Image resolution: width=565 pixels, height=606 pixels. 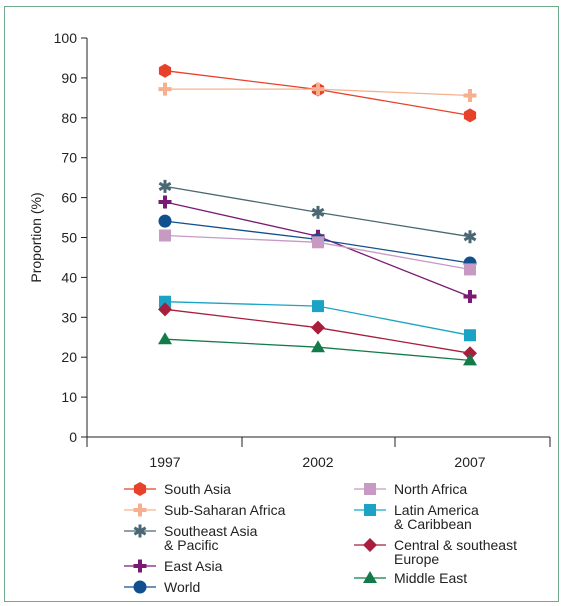 What do you see at coordinates (211, 538) in the screenshot?
I see `legend-label: Southeast Asia & Pacific` at bounding box center [211, 538].